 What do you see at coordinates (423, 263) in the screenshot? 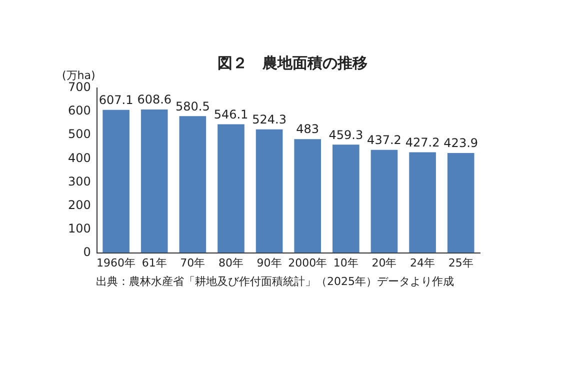
I see `x-tick-label: 24年` at bounding box center [423, 263].